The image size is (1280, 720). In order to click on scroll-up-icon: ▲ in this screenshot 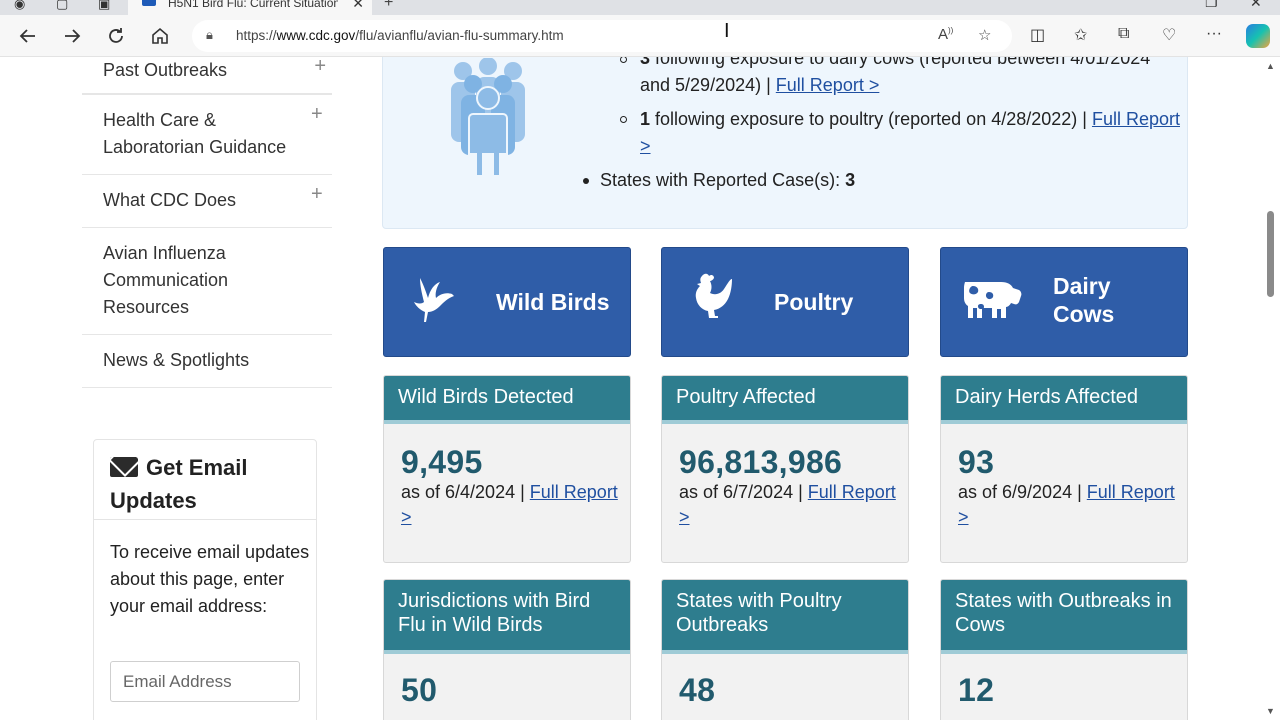, I will do `click(1270, 66)`.